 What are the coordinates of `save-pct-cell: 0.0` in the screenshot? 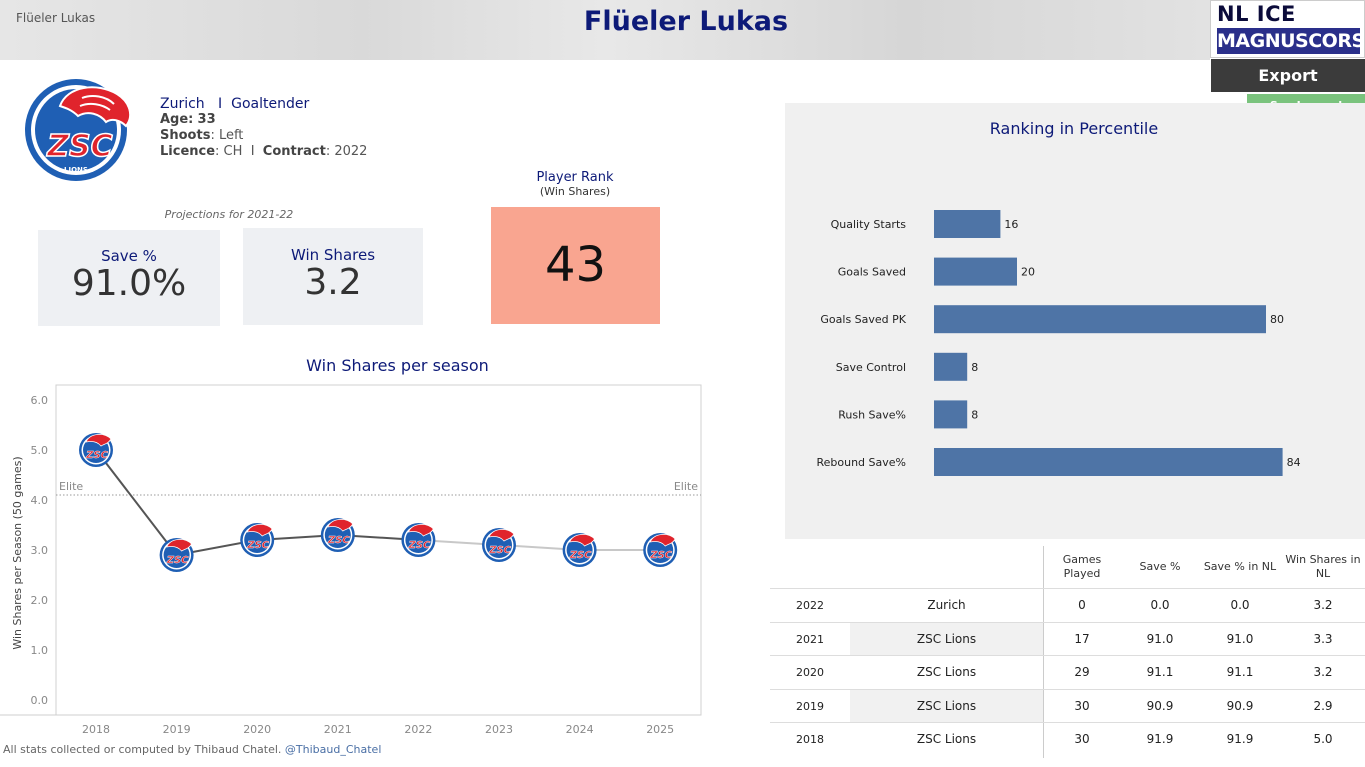 It's located at (1160, 605).